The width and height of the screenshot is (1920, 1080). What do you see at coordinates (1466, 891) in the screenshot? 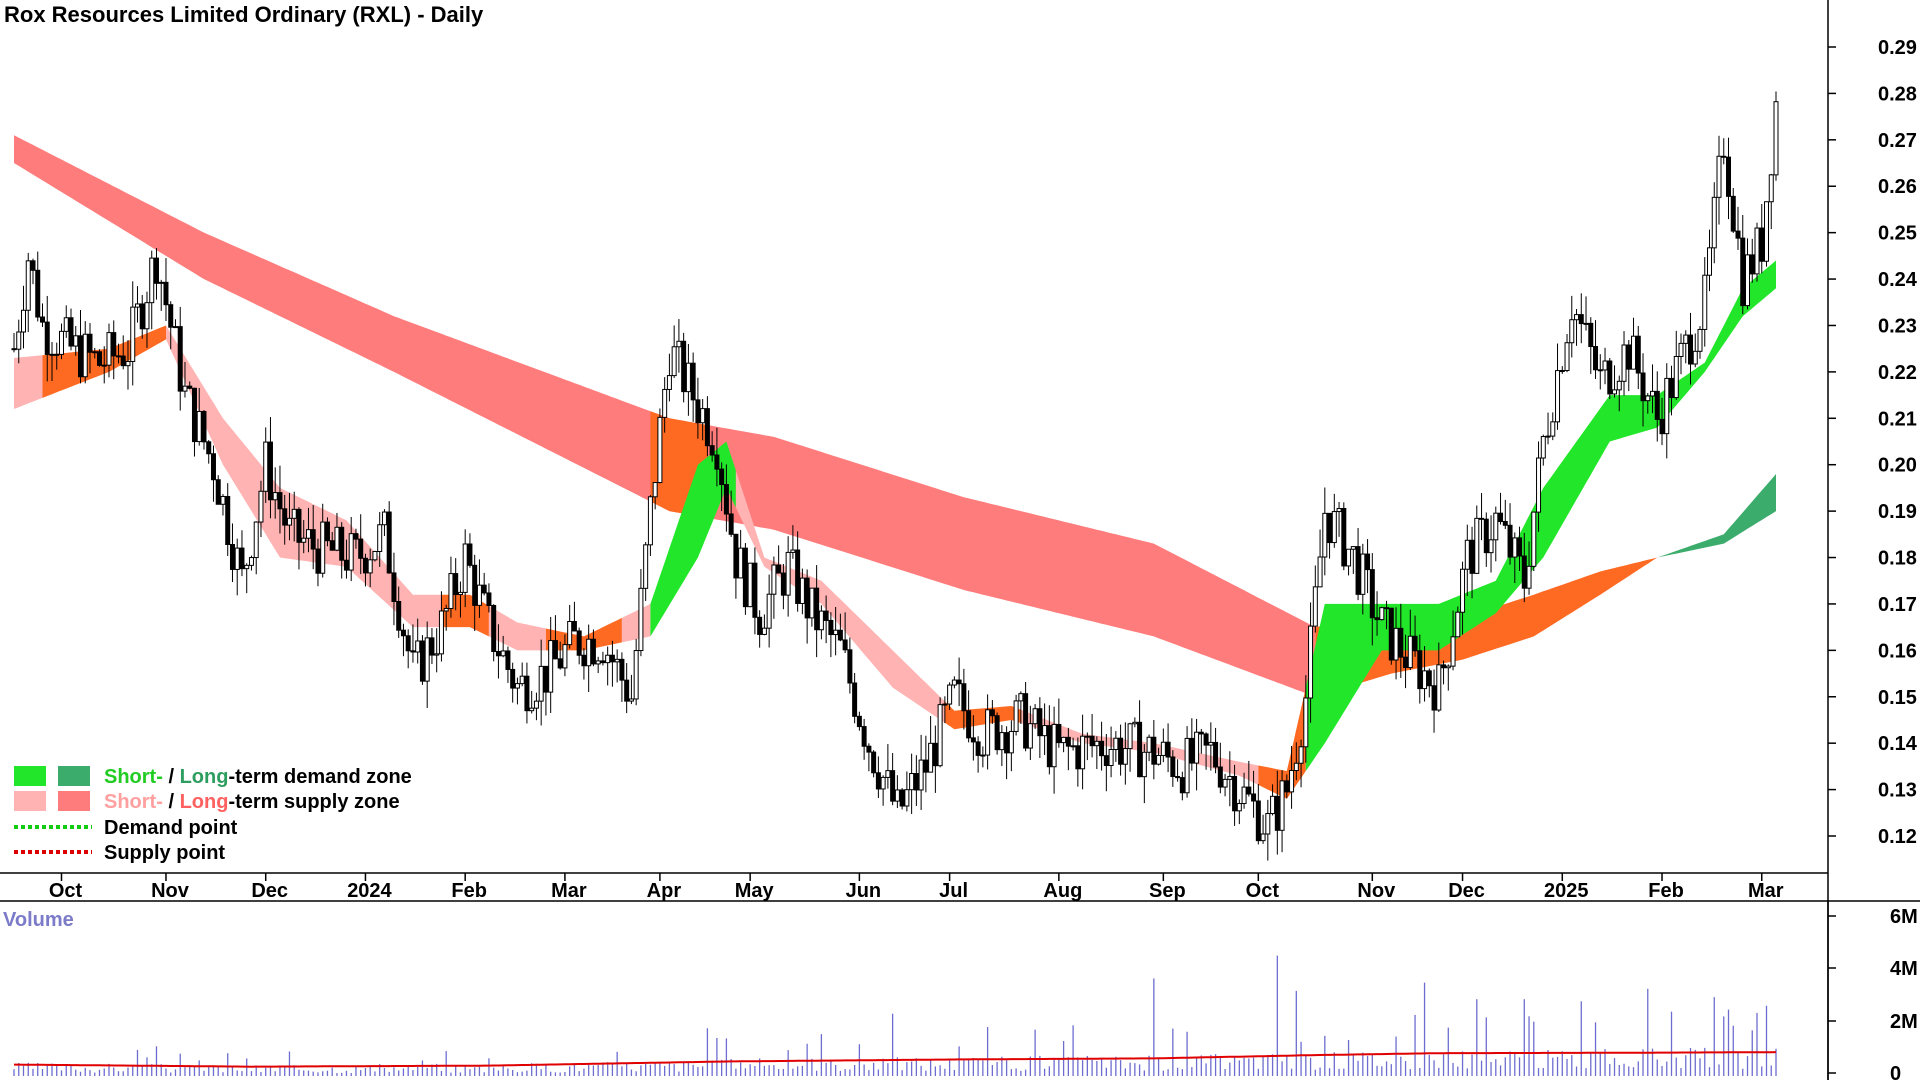
I see `time-tick-label: Dec` at bounding box center [1466, 891].